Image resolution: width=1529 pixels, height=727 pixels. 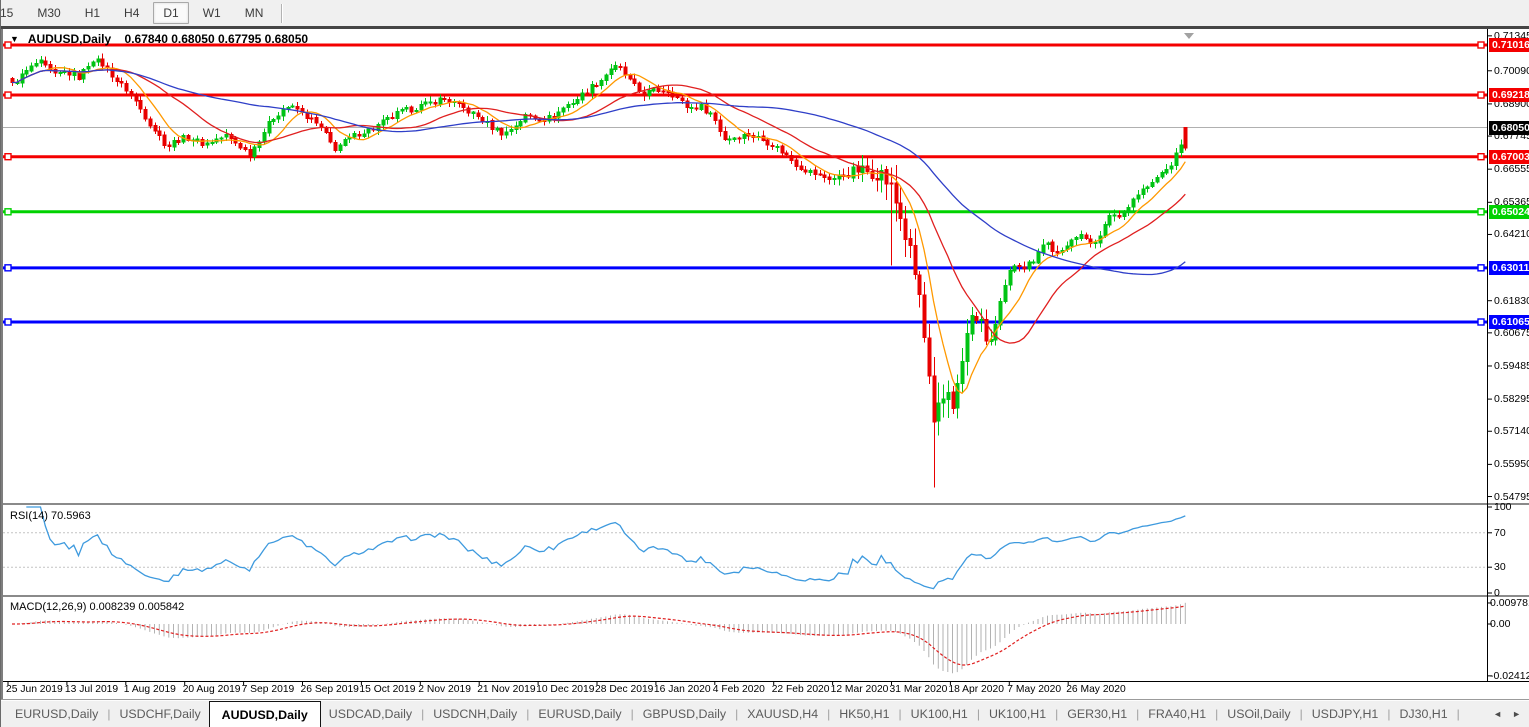 What do you see at coordinates (282, 13) in the screenshot?
I see `toolbar-separator` at bounding box center [282, 13].